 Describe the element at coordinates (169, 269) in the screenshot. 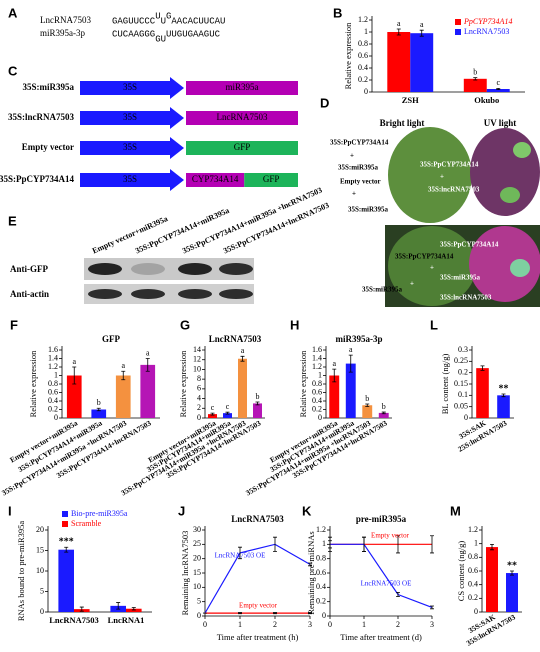

I see `blot-membrane` at that location.